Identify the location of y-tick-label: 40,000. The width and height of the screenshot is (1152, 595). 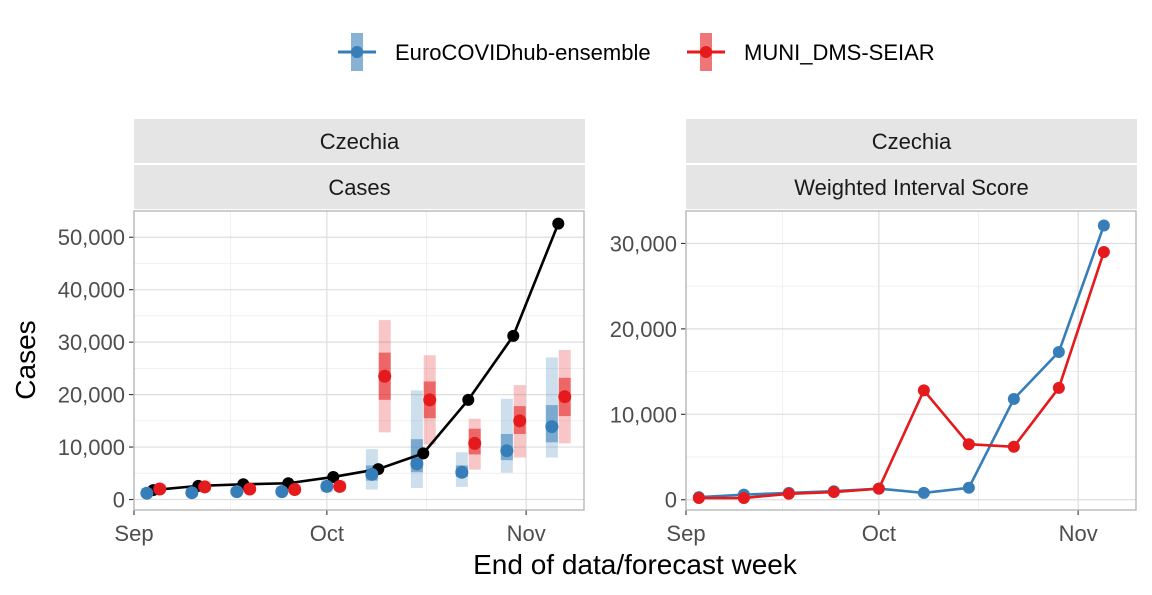
(91, 290).